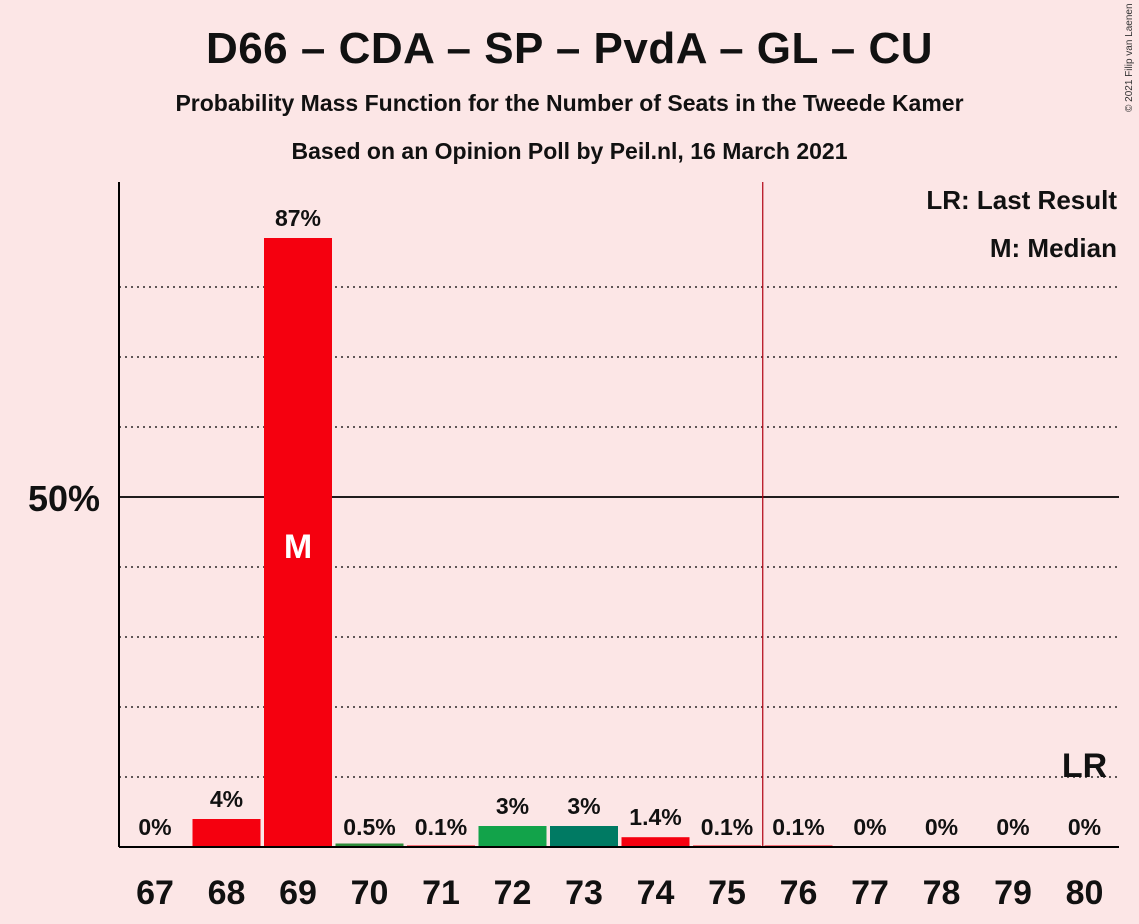 The image size is (1139, 924). I want to click on x-tick-label-72: 72, so click(513, 893).